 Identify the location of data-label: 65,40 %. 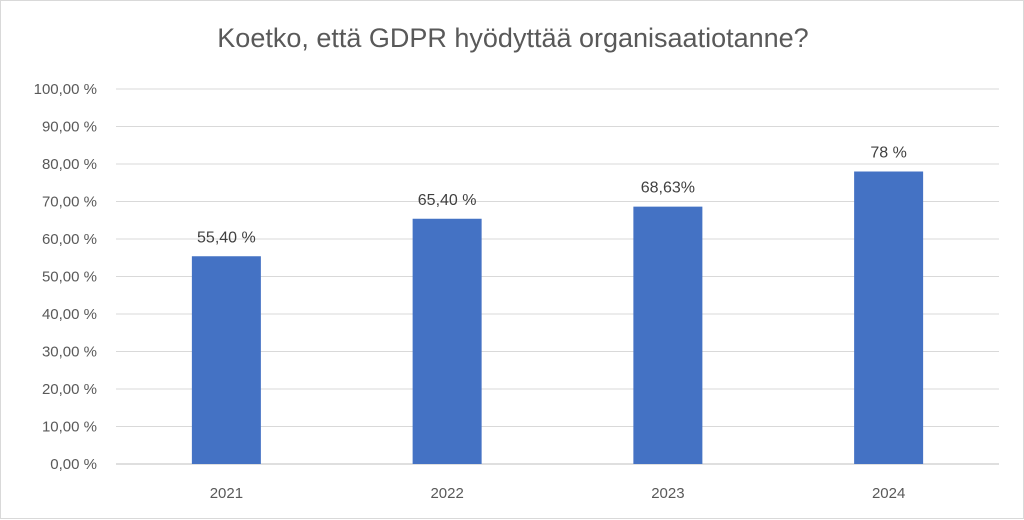
(447, 200).